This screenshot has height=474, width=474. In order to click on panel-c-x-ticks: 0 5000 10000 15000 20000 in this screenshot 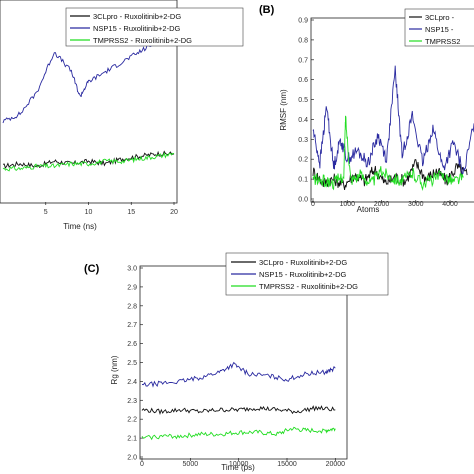, I will do `click(242, 463)`.